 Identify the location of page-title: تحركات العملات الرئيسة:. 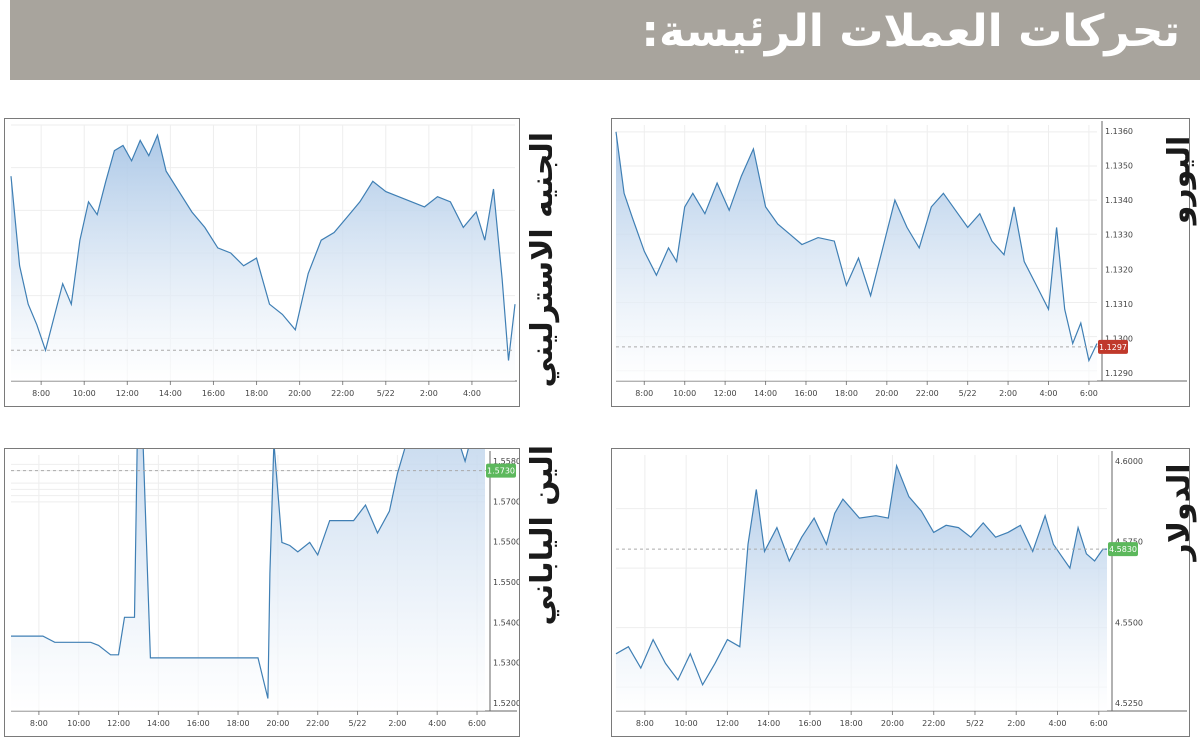
(910, 31).